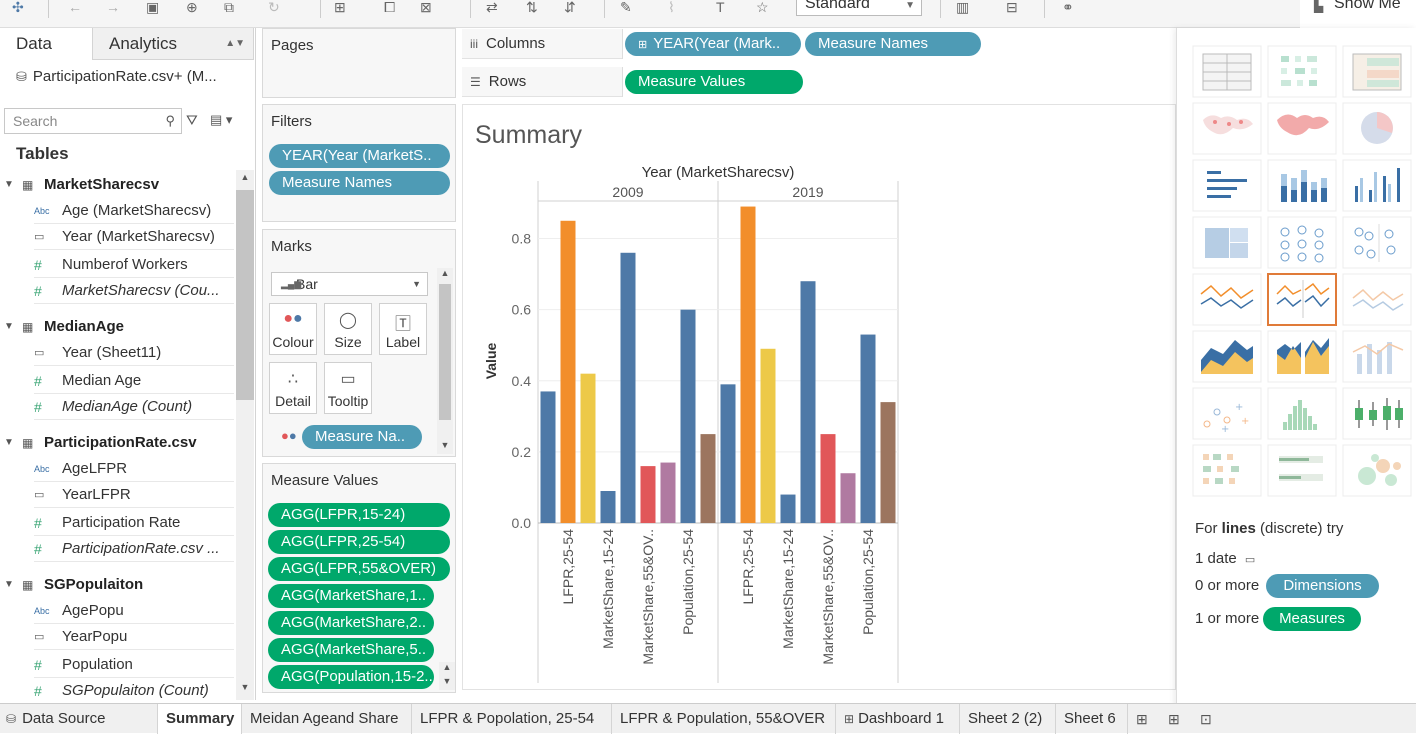 This screenshot has width=1416, height=734. I want to click on measure-pill: AGG(LFPR,25-54), so click(359, 542).